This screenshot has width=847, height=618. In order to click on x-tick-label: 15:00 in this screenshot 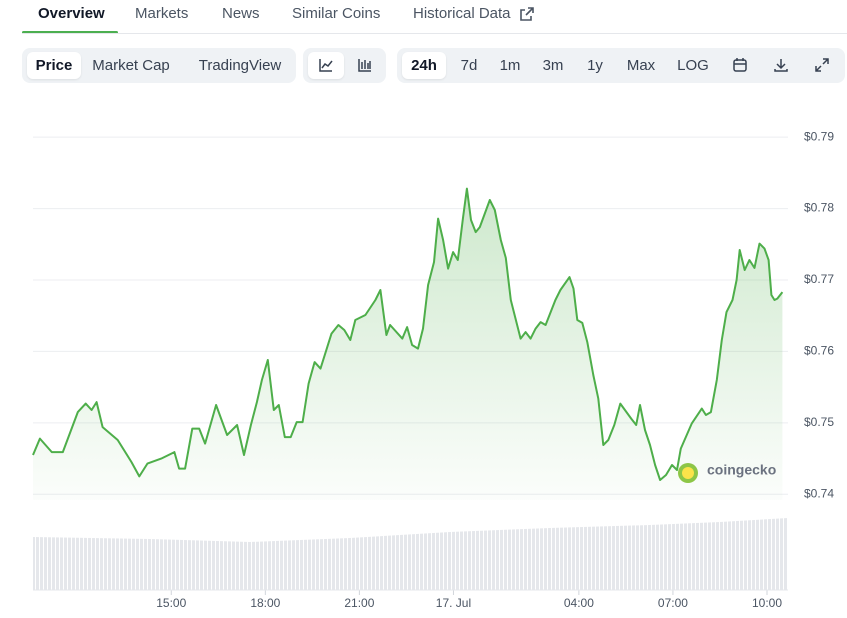, I will do `click(171, 603)`.